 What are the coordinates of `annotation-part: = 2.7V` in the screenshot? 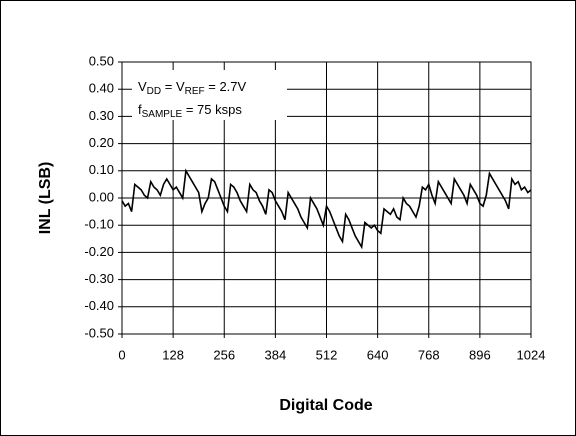 It's located at (226, 86).